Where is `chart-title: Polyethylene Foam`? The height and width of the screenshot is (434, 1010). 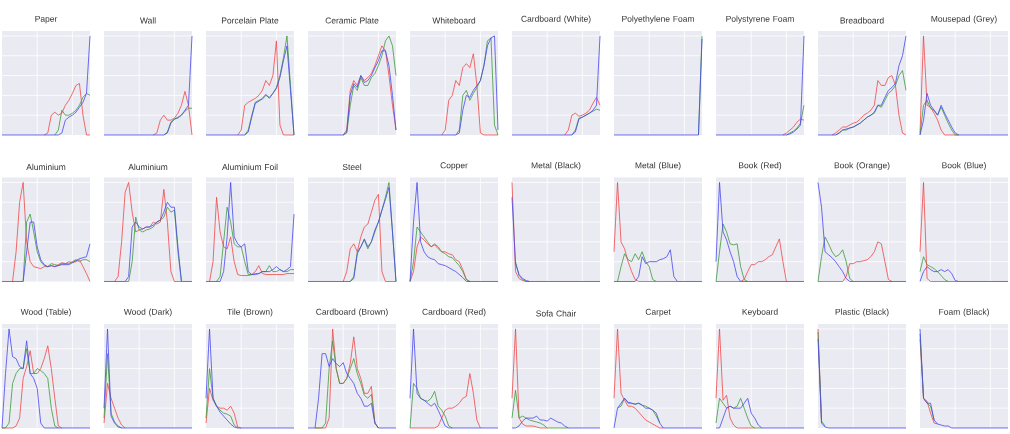
chart-title: Polyethylene Foam is located at coordinates (658, 19).